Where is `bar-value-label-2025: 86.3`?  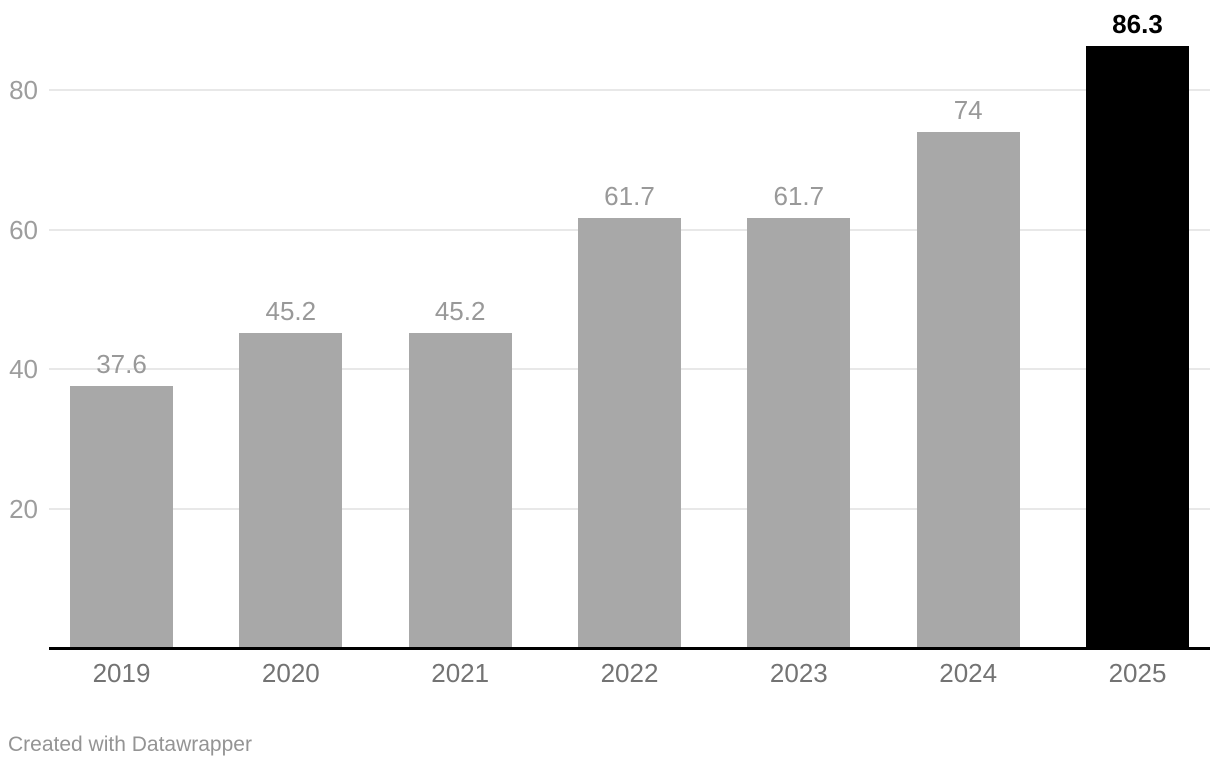 bar-value-label-2025: 86.3 is located at coordinates (1137, 24).